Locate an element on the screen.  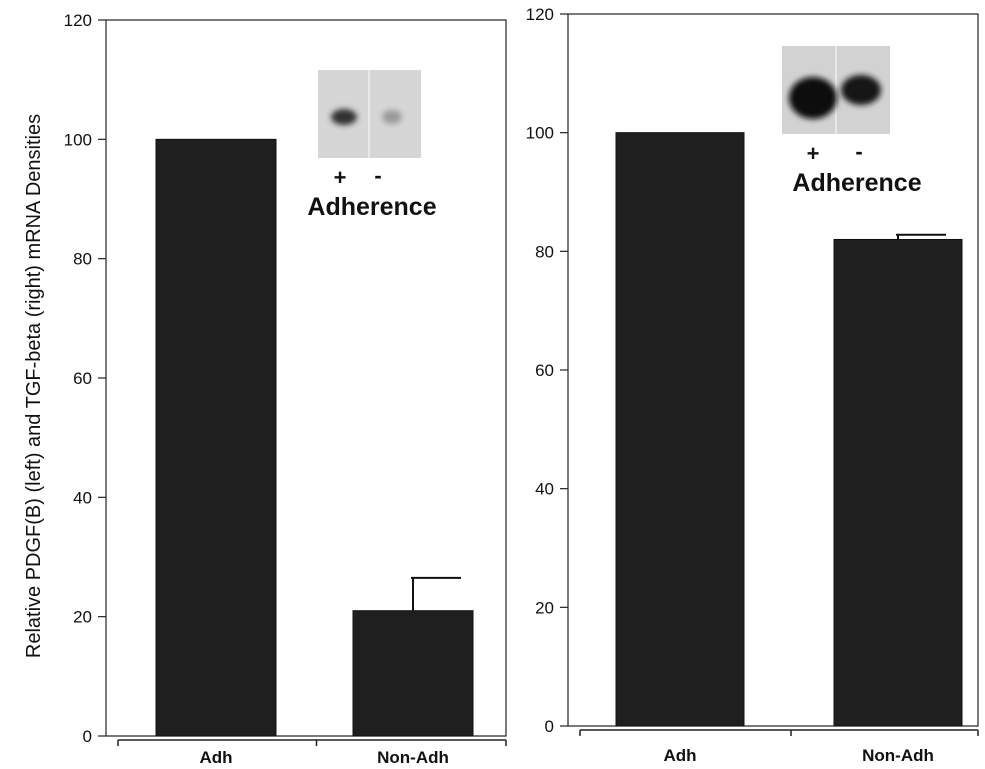
left-blot-inset: + - Adherence is located at coordinates (372, 145).